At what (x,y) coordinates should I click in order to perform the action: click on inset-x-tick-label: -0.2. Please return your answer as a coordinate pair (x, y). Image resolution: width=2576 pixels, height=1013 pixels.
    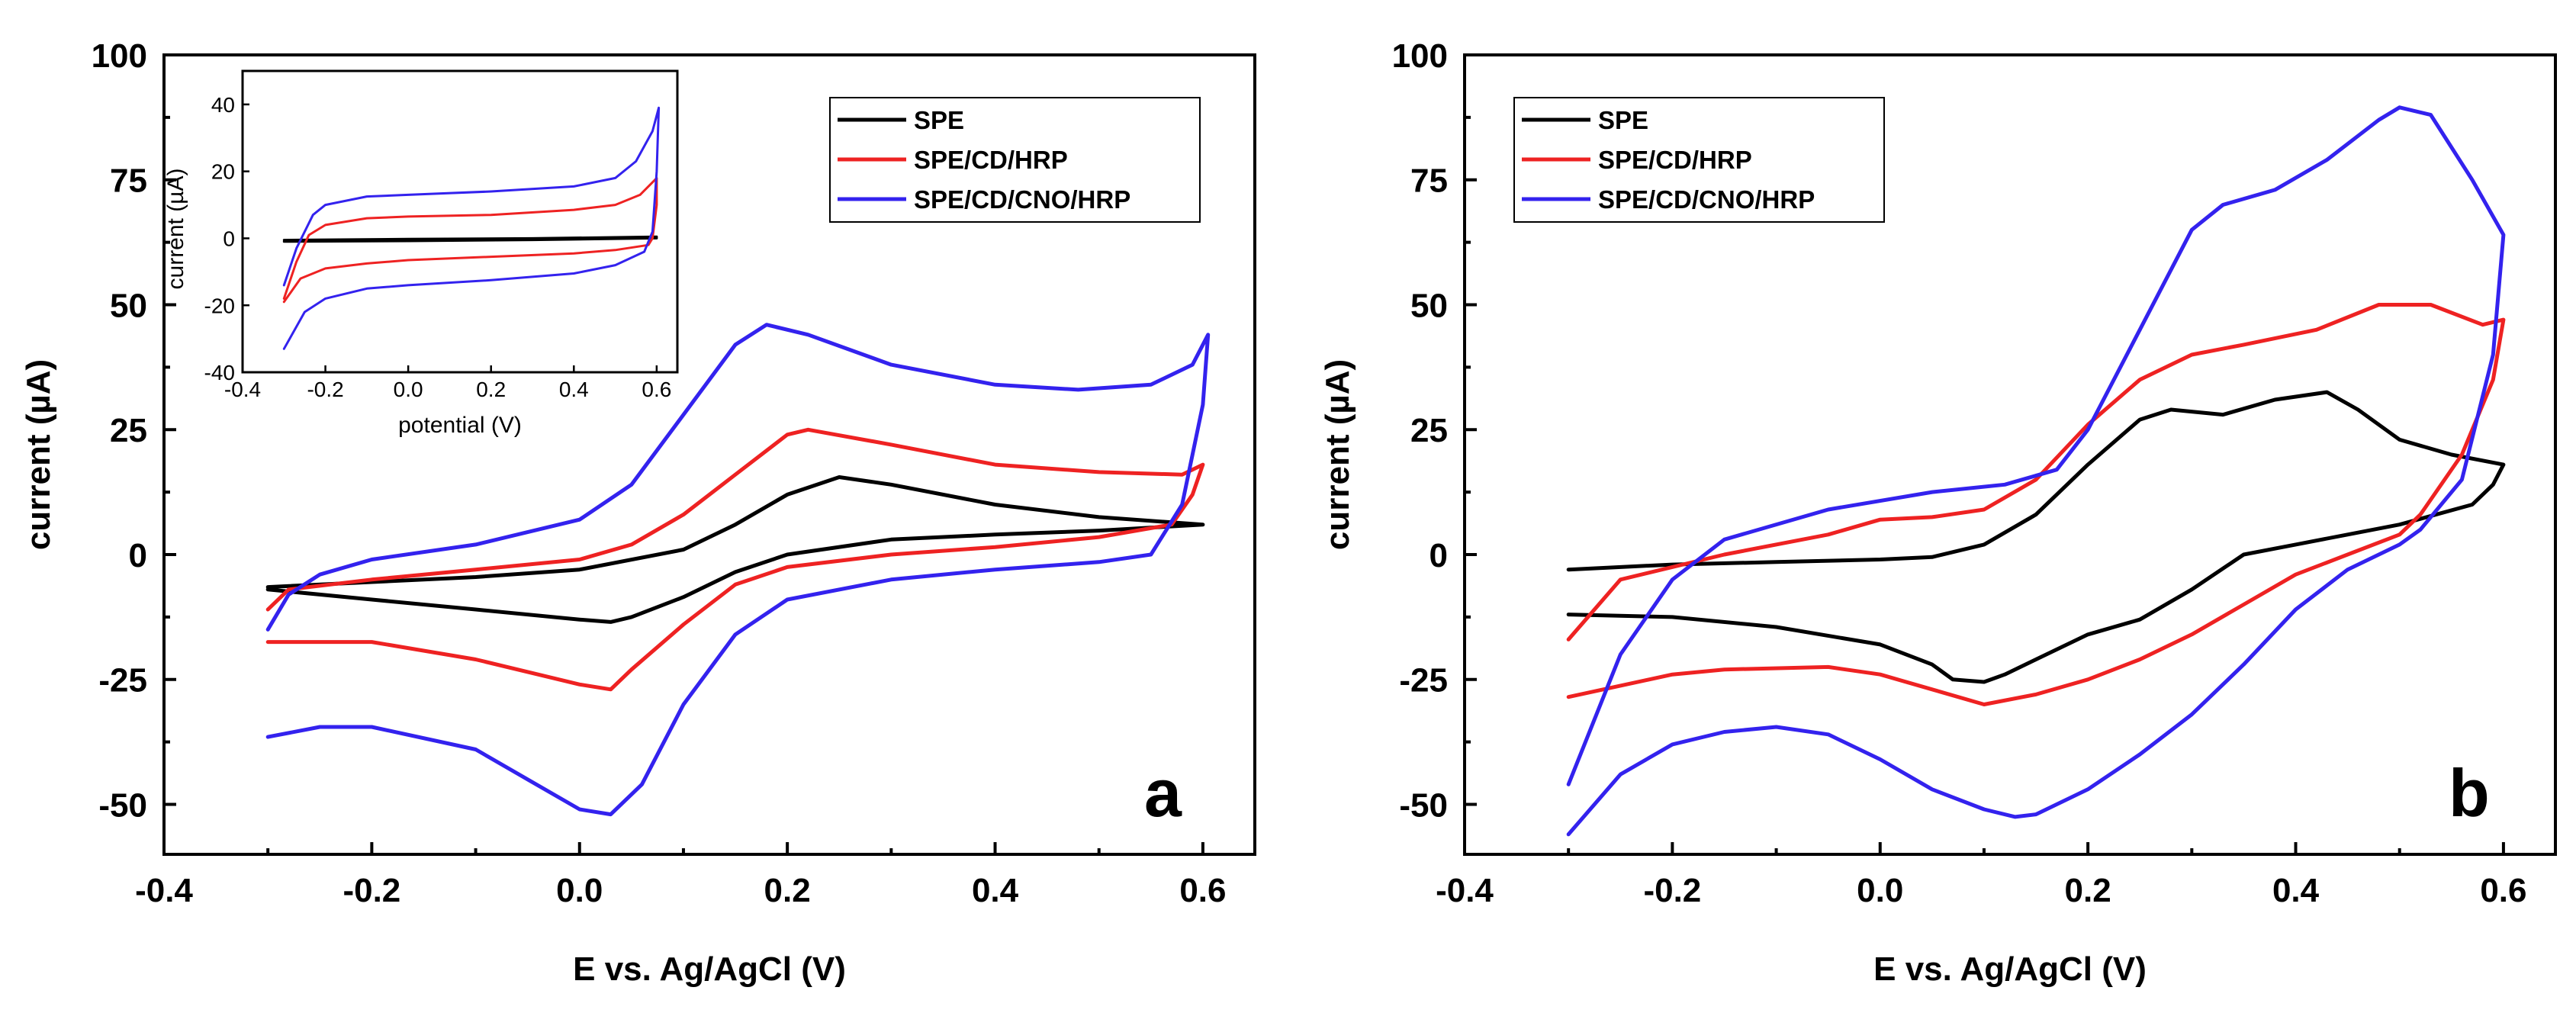
    Looking at the image, I should click on (325, 389).